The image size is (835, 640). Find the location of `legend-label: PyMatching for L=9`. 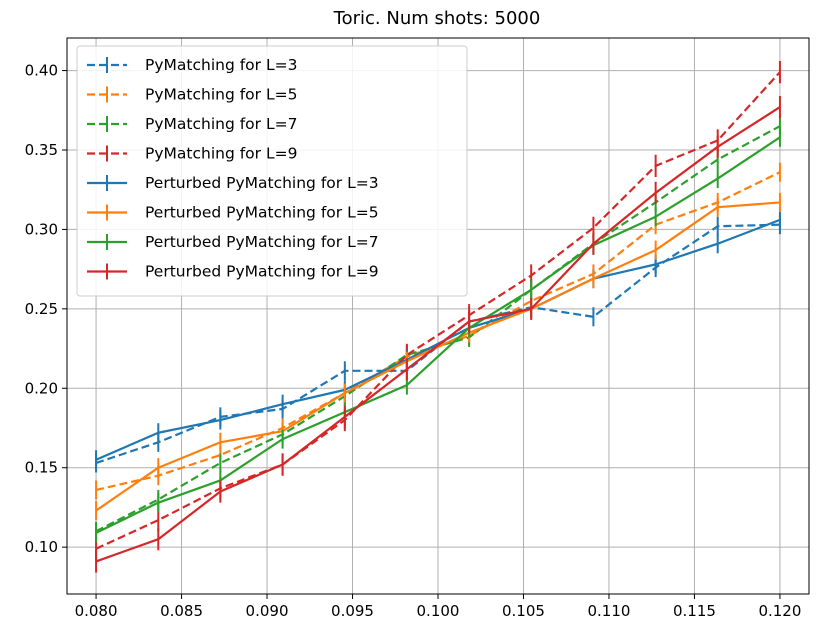

legend-label: PyMatching for L=9 is located at coordinates (221, 154).